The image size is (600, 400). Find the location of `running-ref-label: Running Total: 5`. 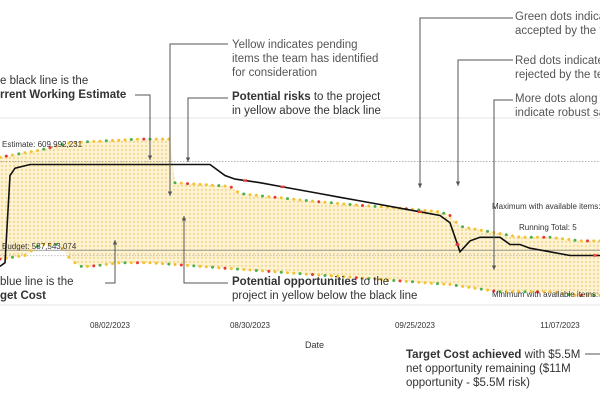

running-ref-label: Running Total: 5 is located at coordinates (548, 227).